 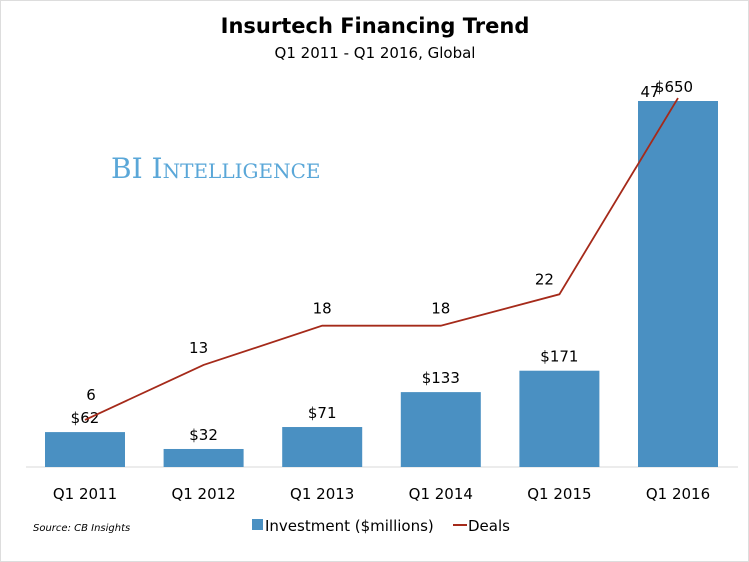 I want to click on bar-data-label: $650, so click(x=674, y=87).